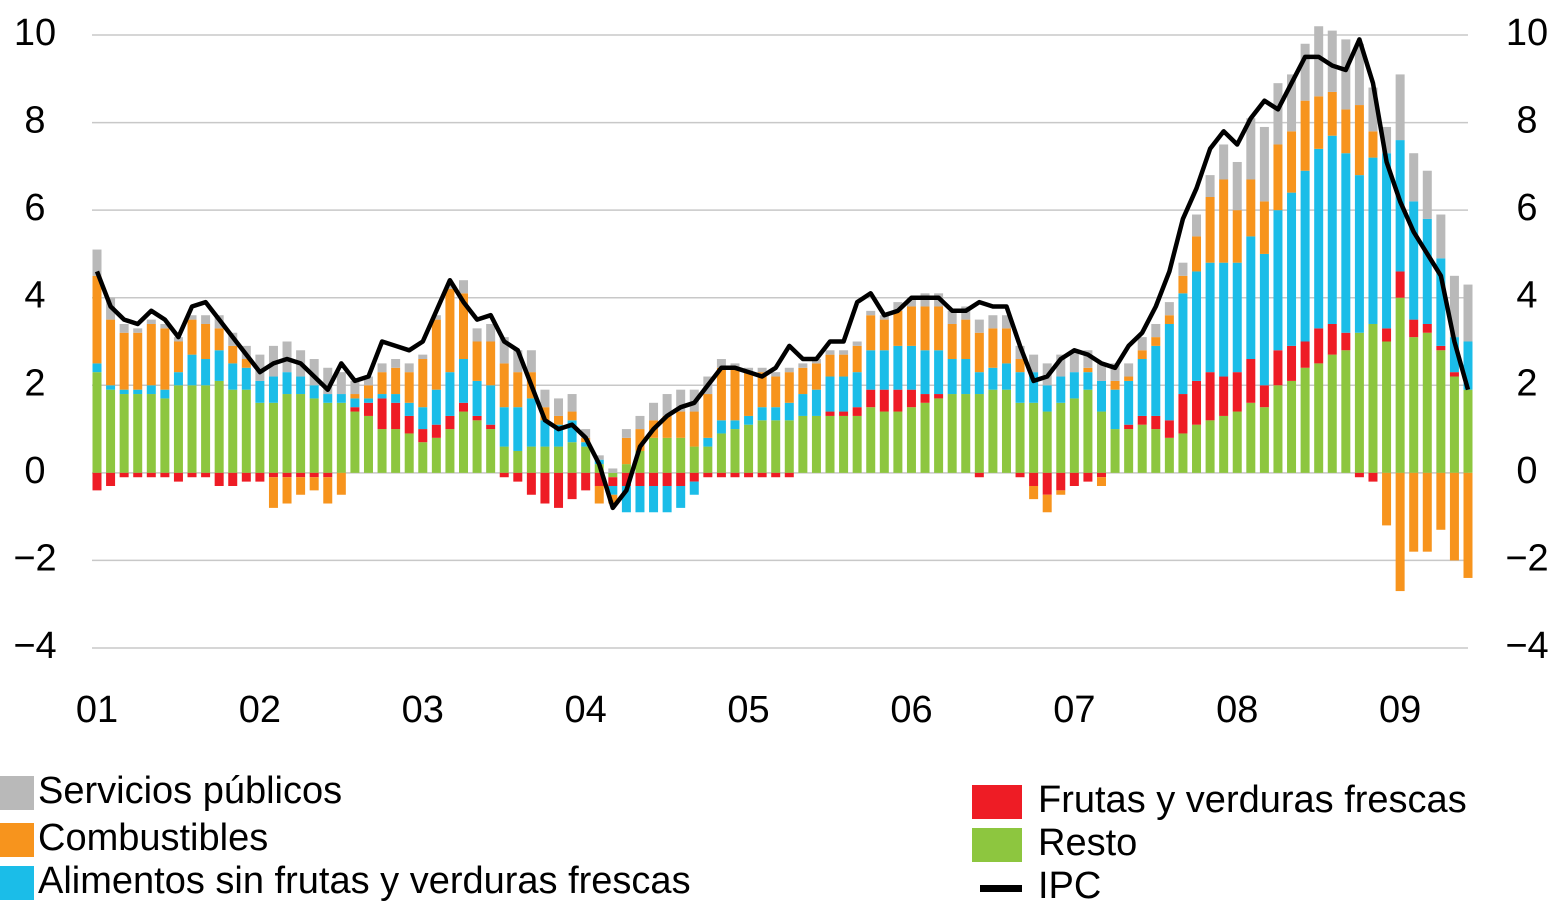  What do you see at coordinates (1069, 885) in the screenshot?
I see `legend-label: IPC` at bounding box center [1069, 885].